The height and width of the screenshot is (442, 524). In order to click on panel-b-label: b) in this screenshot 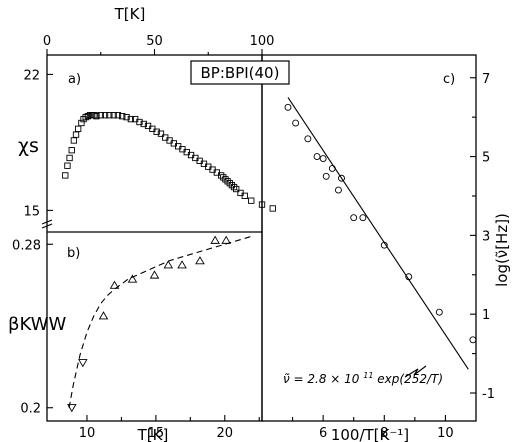, I will do `click(73, 253)`.